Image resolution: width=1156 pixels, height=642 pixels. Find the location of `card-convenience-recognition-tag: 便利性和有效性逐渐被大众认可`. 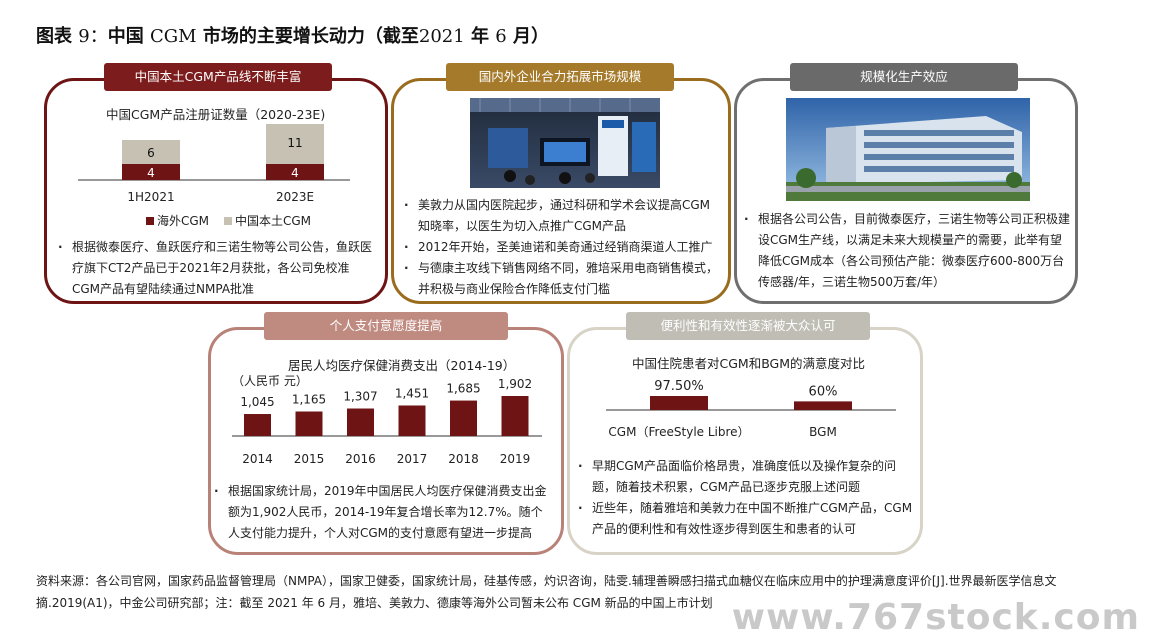

card-convenience-recognition-tag: 便利性和有效性逐渐被大众认可 is located at coordinates (748, 326).